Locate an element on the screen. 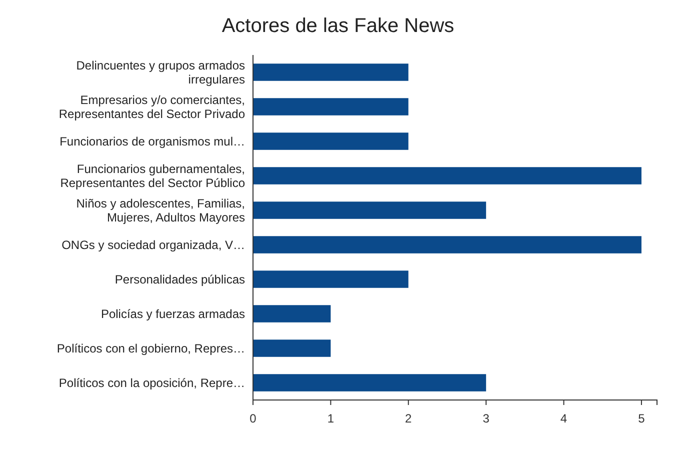  chart-title: Actores de las Fake News is located at coordinates (338, 26).